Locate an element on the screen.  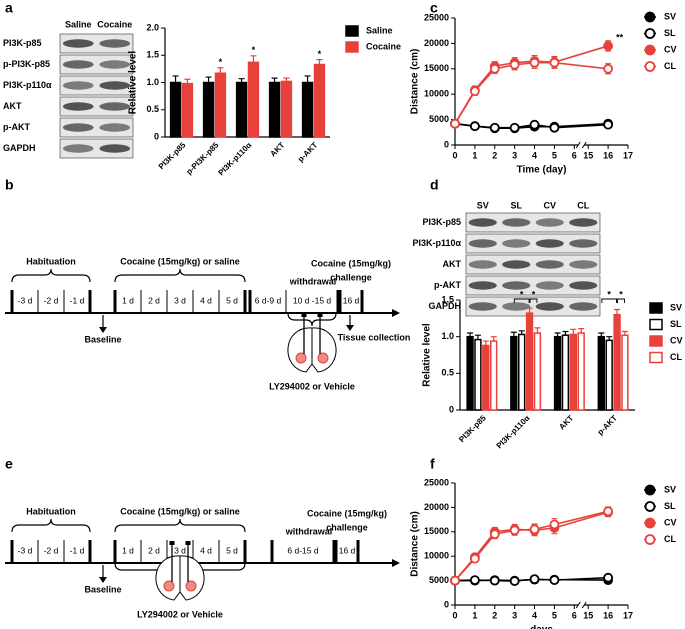
x-tick-label: 3 is located at coordinates (514, 615).